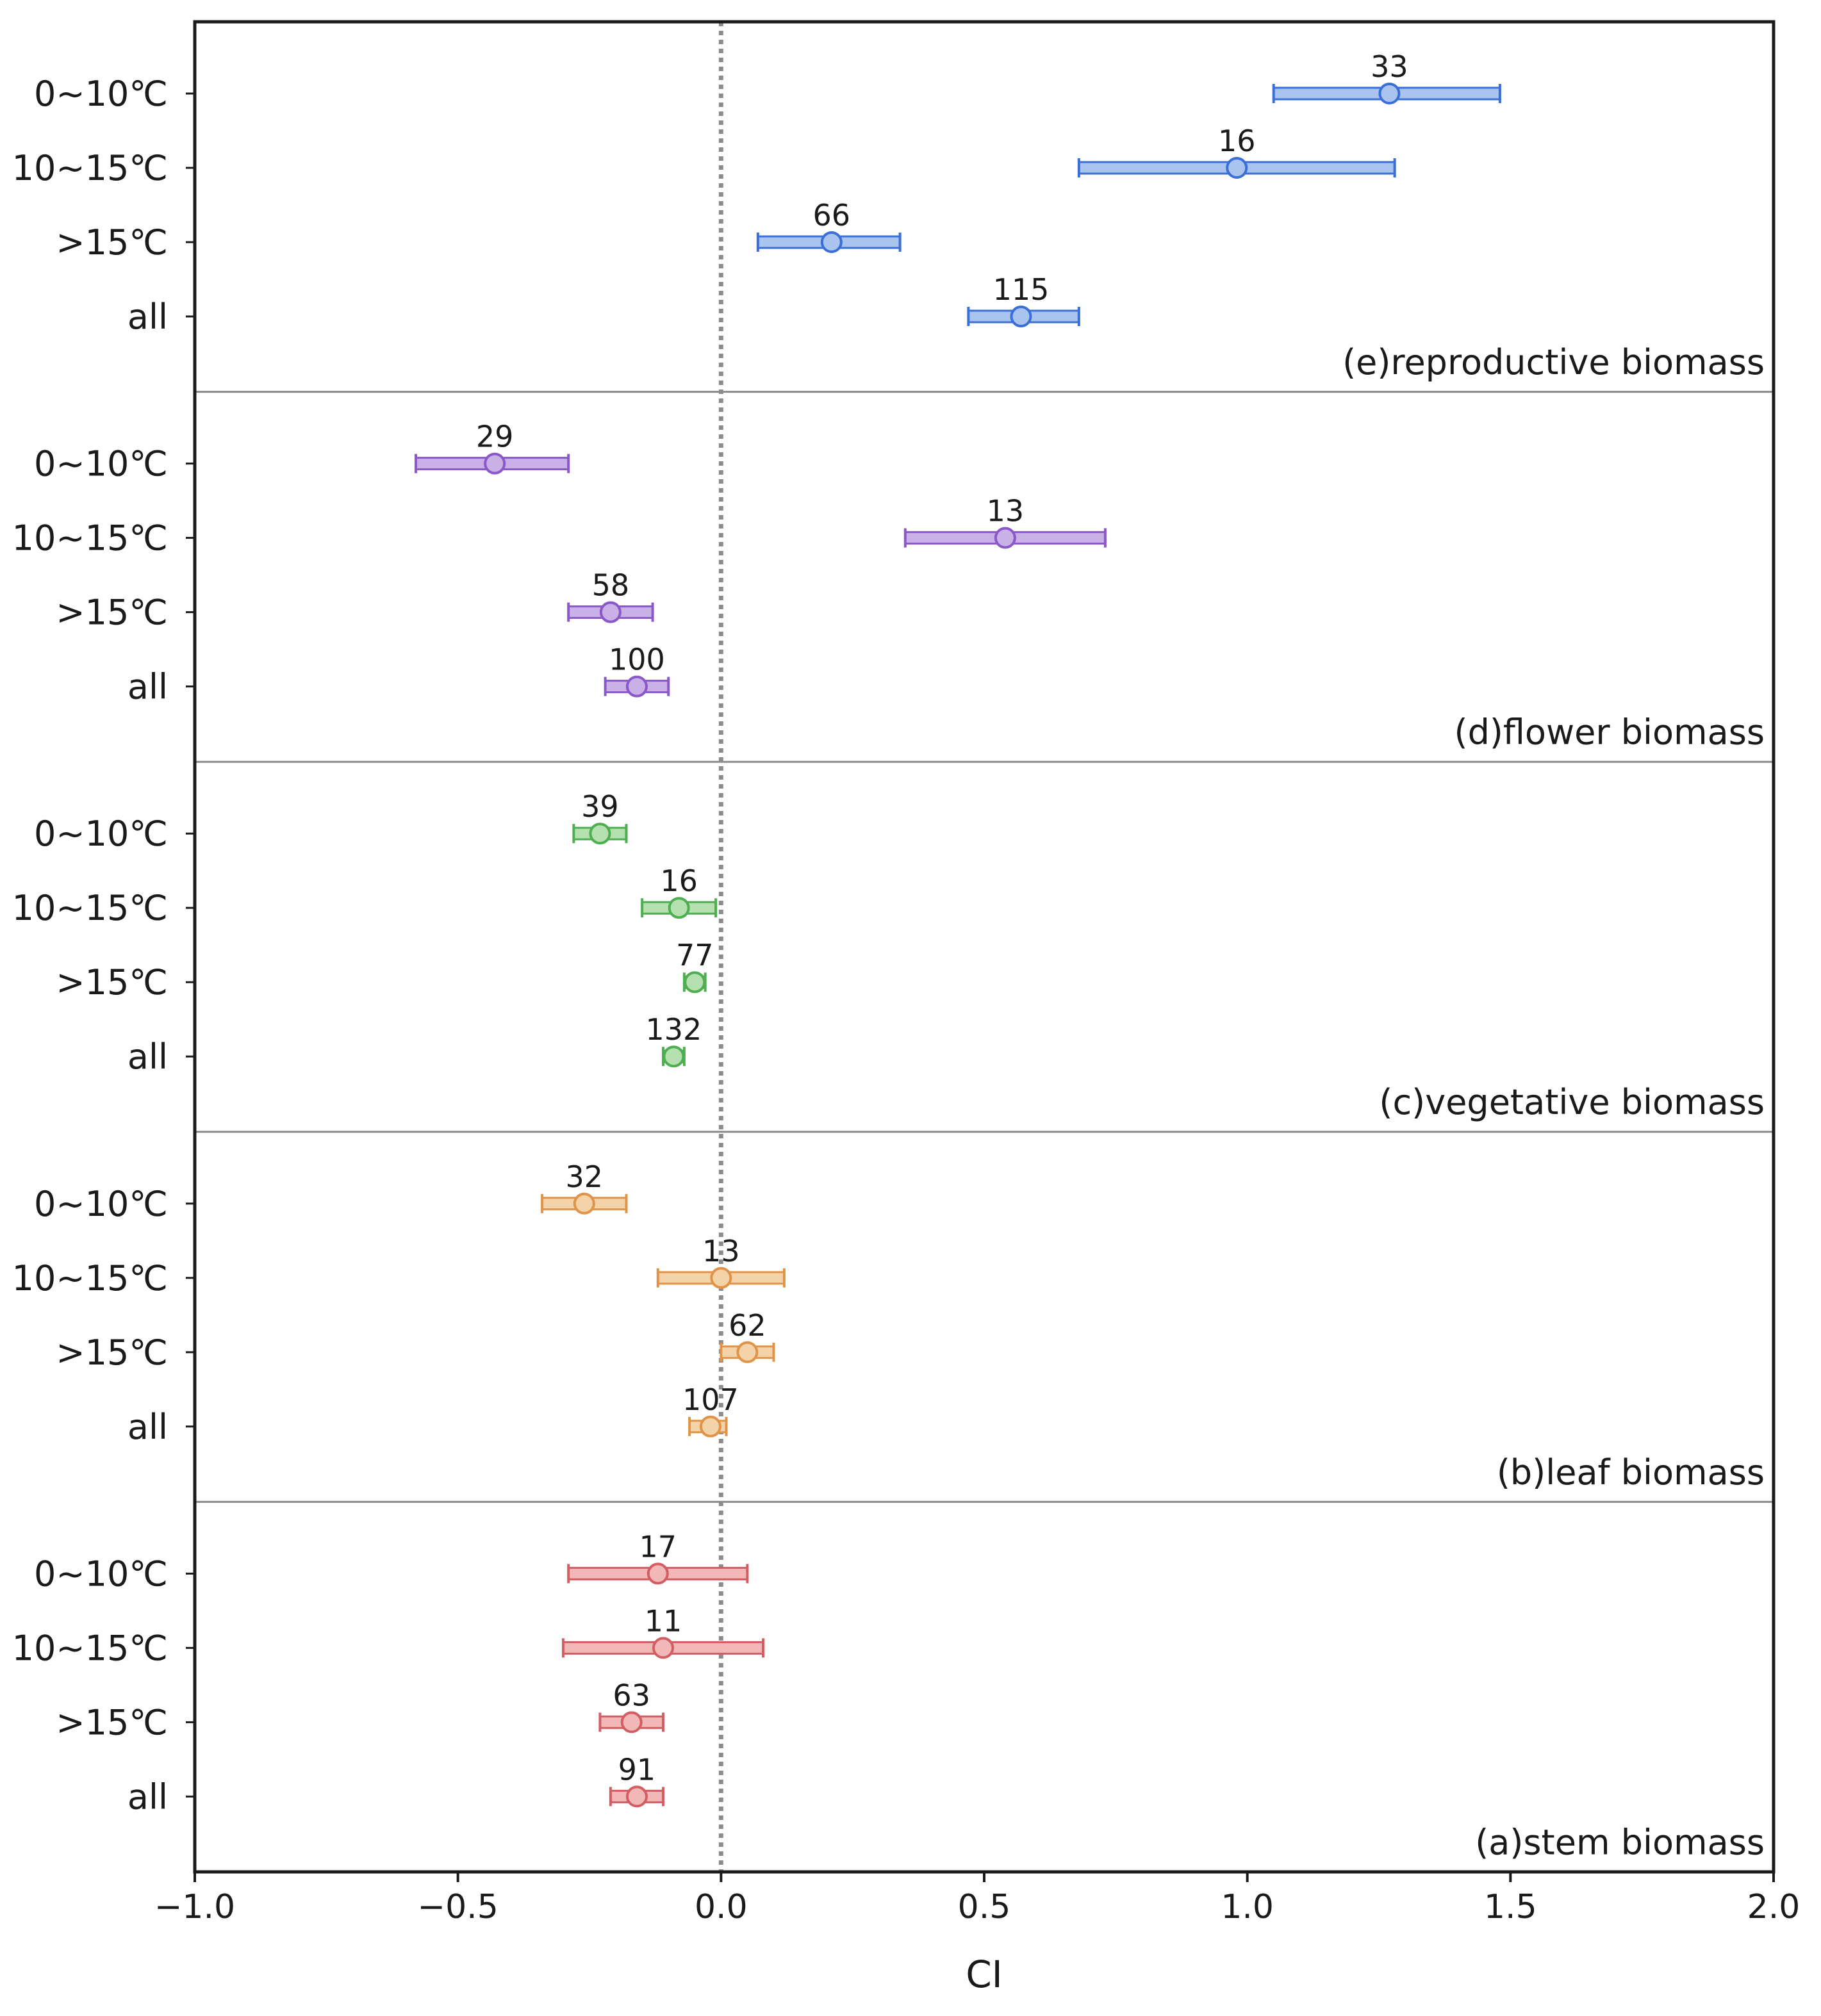 Image resolution: width=1821 pixels, height=2016 pixels. I want to click on panel-title: (c)vegetative biomass, so click(1572, 1102).